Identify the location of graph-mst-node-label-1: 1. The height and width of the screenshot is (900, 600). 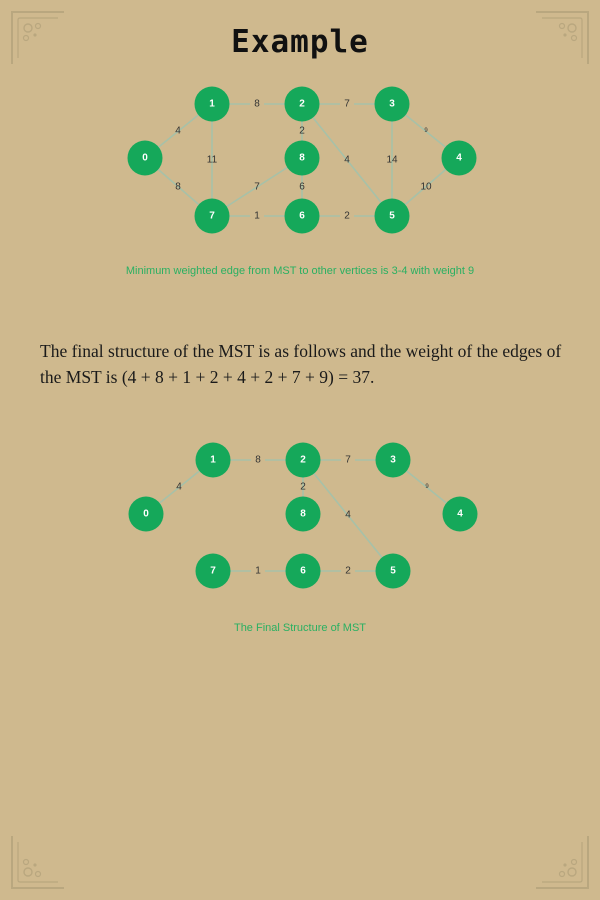
(213, 460).